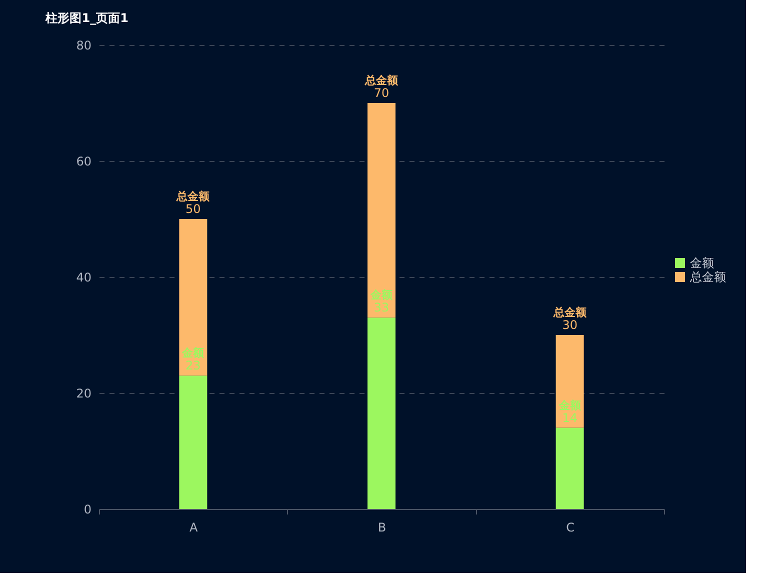  I want to click on legend-label: 总金额, so click(707, 277).